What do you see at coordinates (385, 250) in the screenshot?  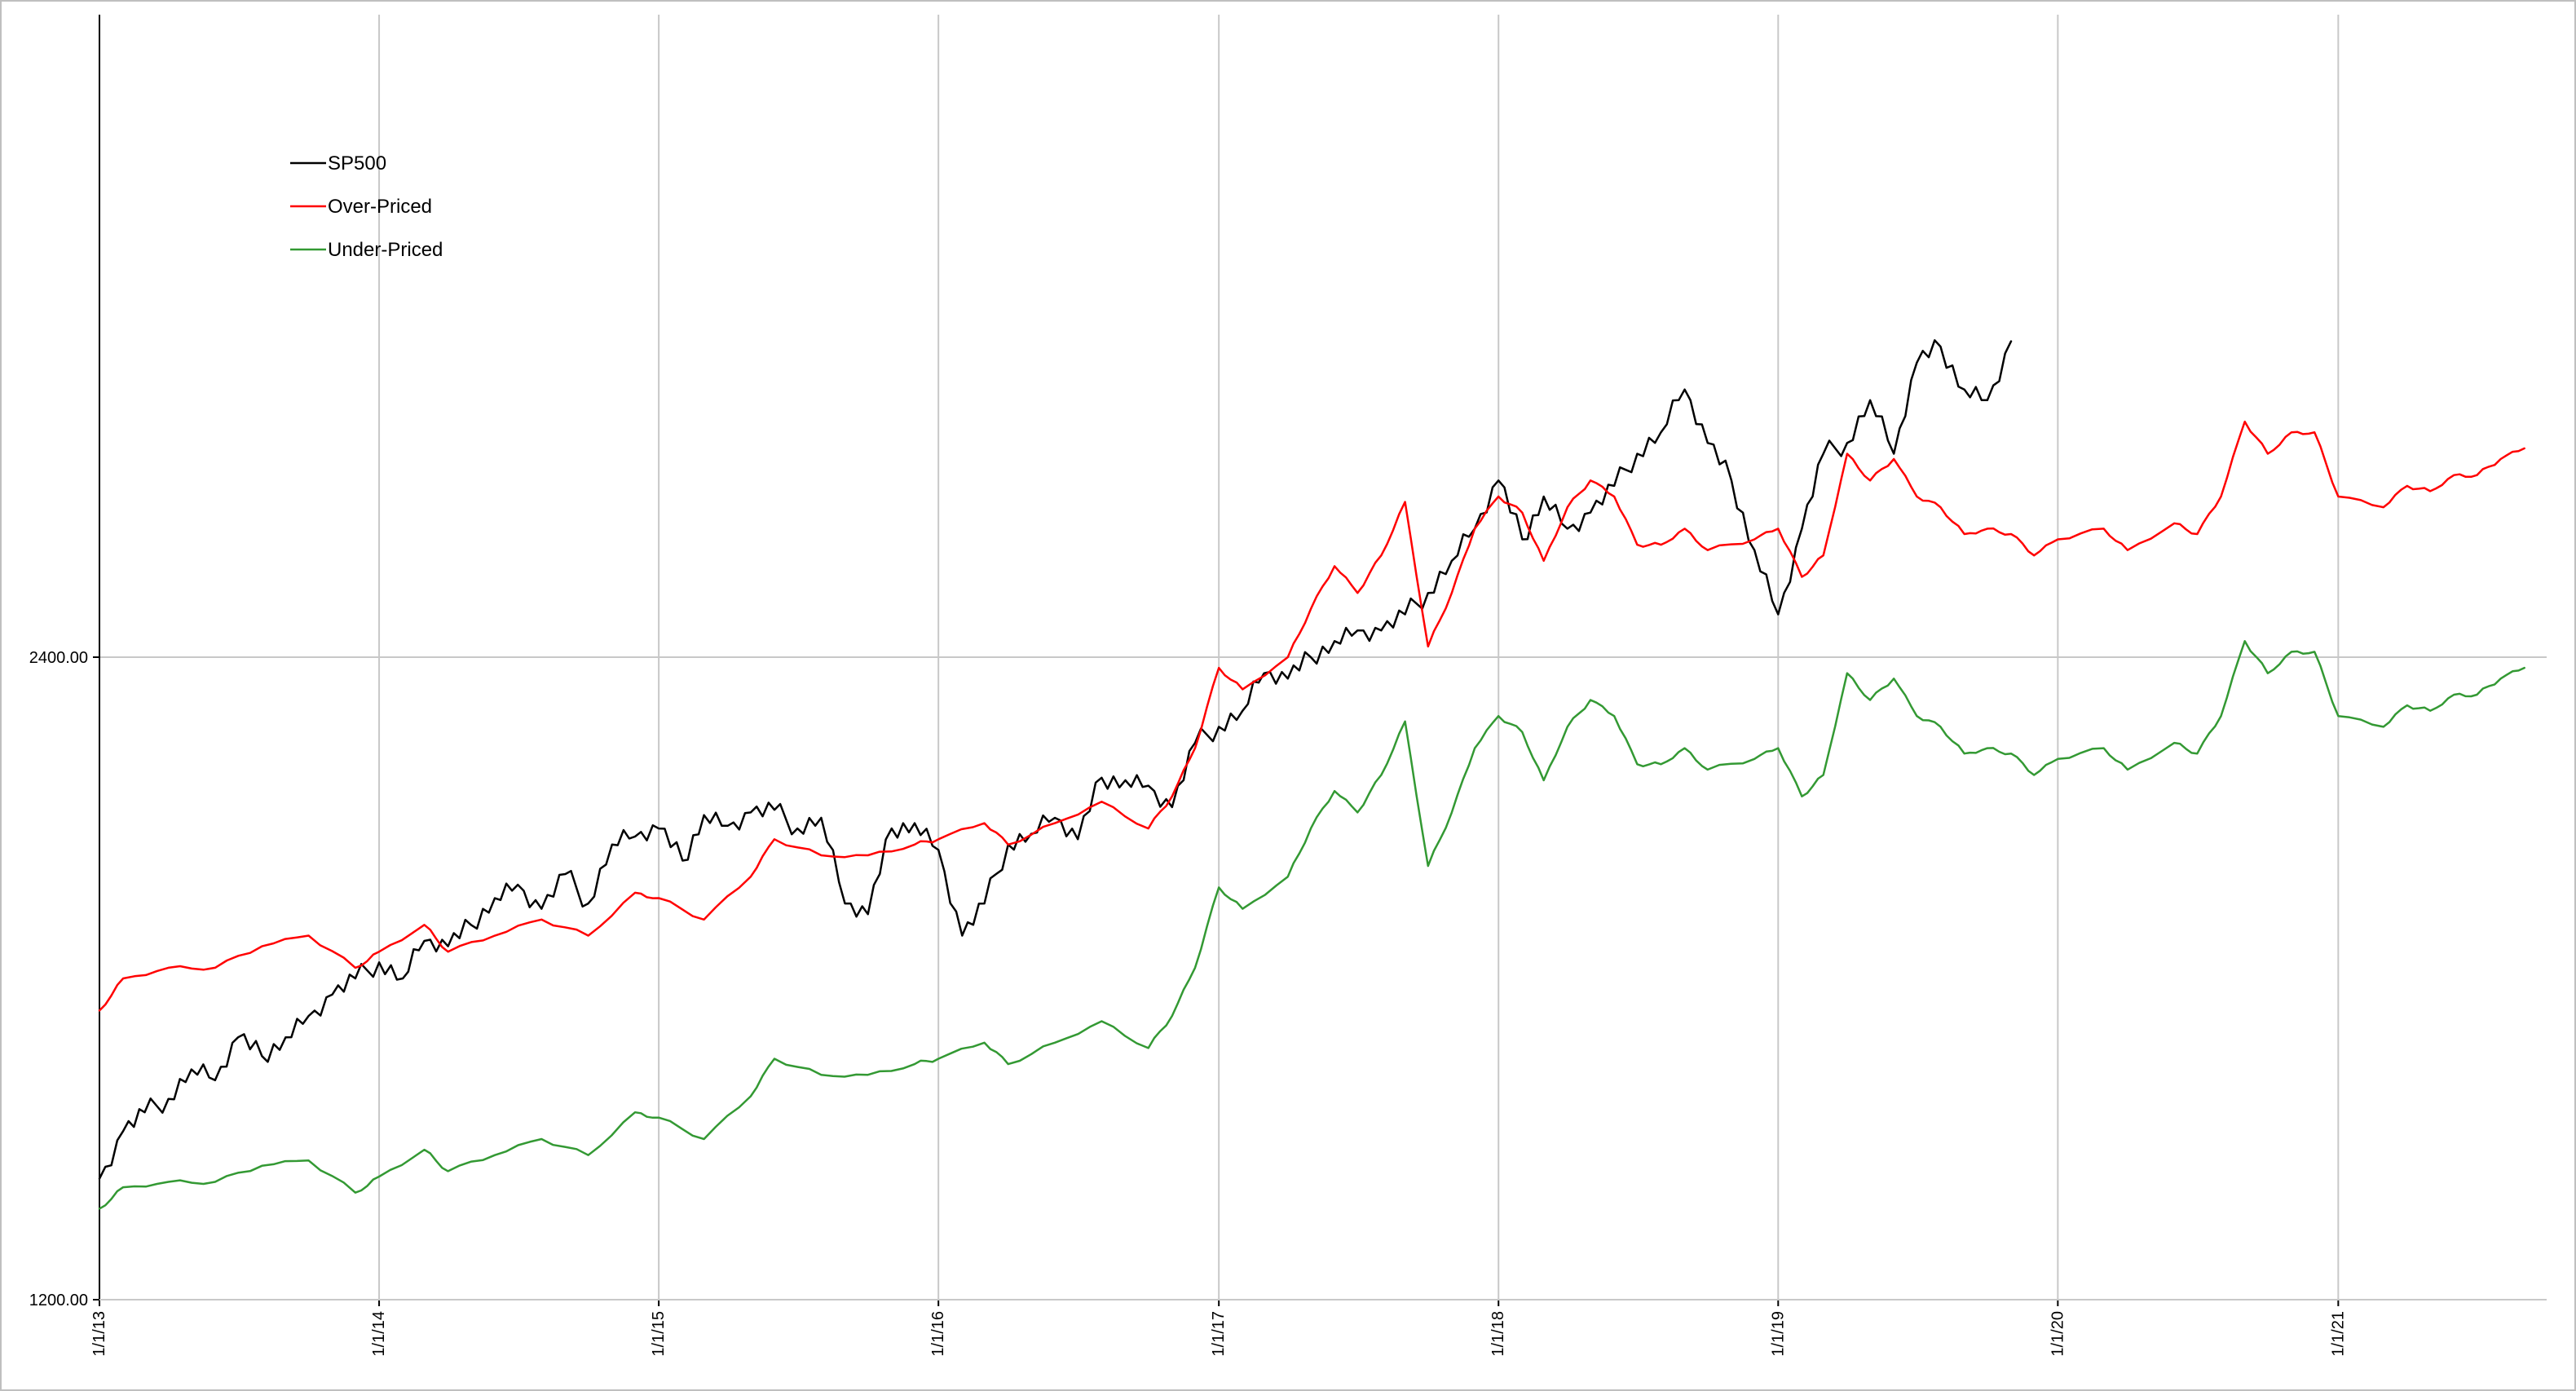 I see `legend-label: Under-Priced` at bounding box center [385, 250].